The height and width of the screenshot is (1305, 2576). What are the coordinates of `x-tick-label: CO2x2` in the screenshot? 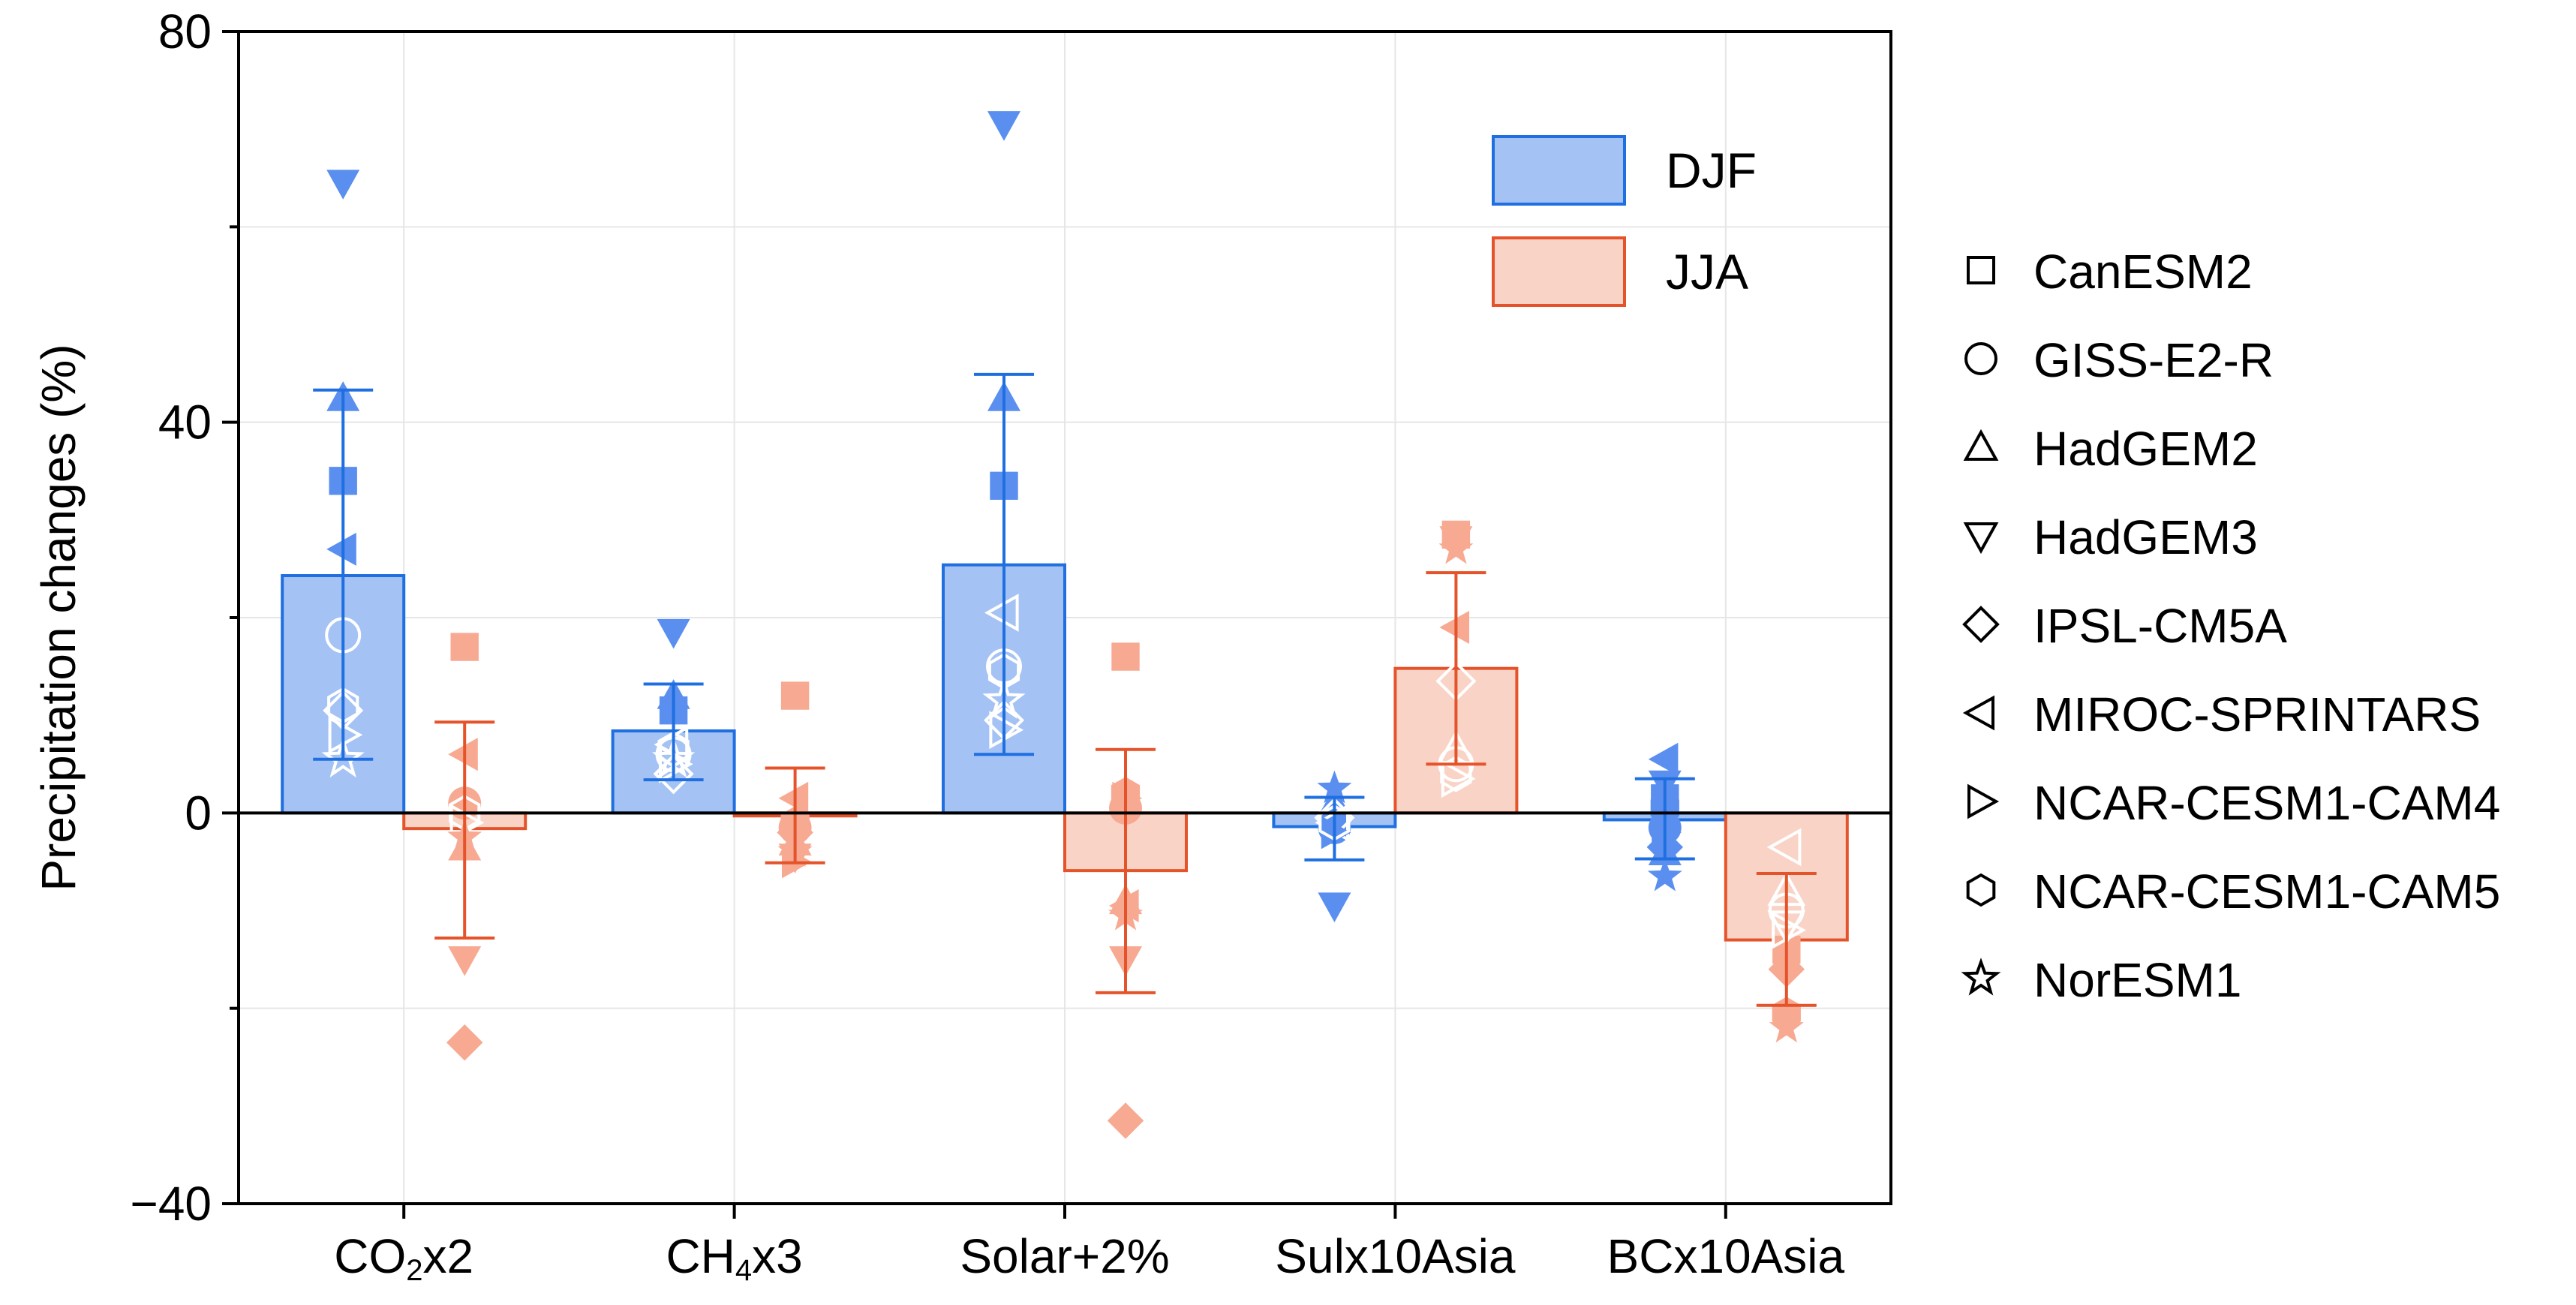 It's located at (403, 1258).